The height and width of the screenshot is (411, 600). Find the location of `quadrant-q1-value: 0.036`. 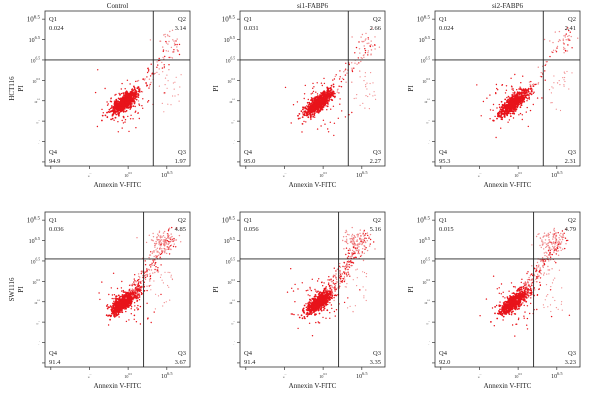

quadrant-q1-value: 0.036 is located at coordinates (56, 229).